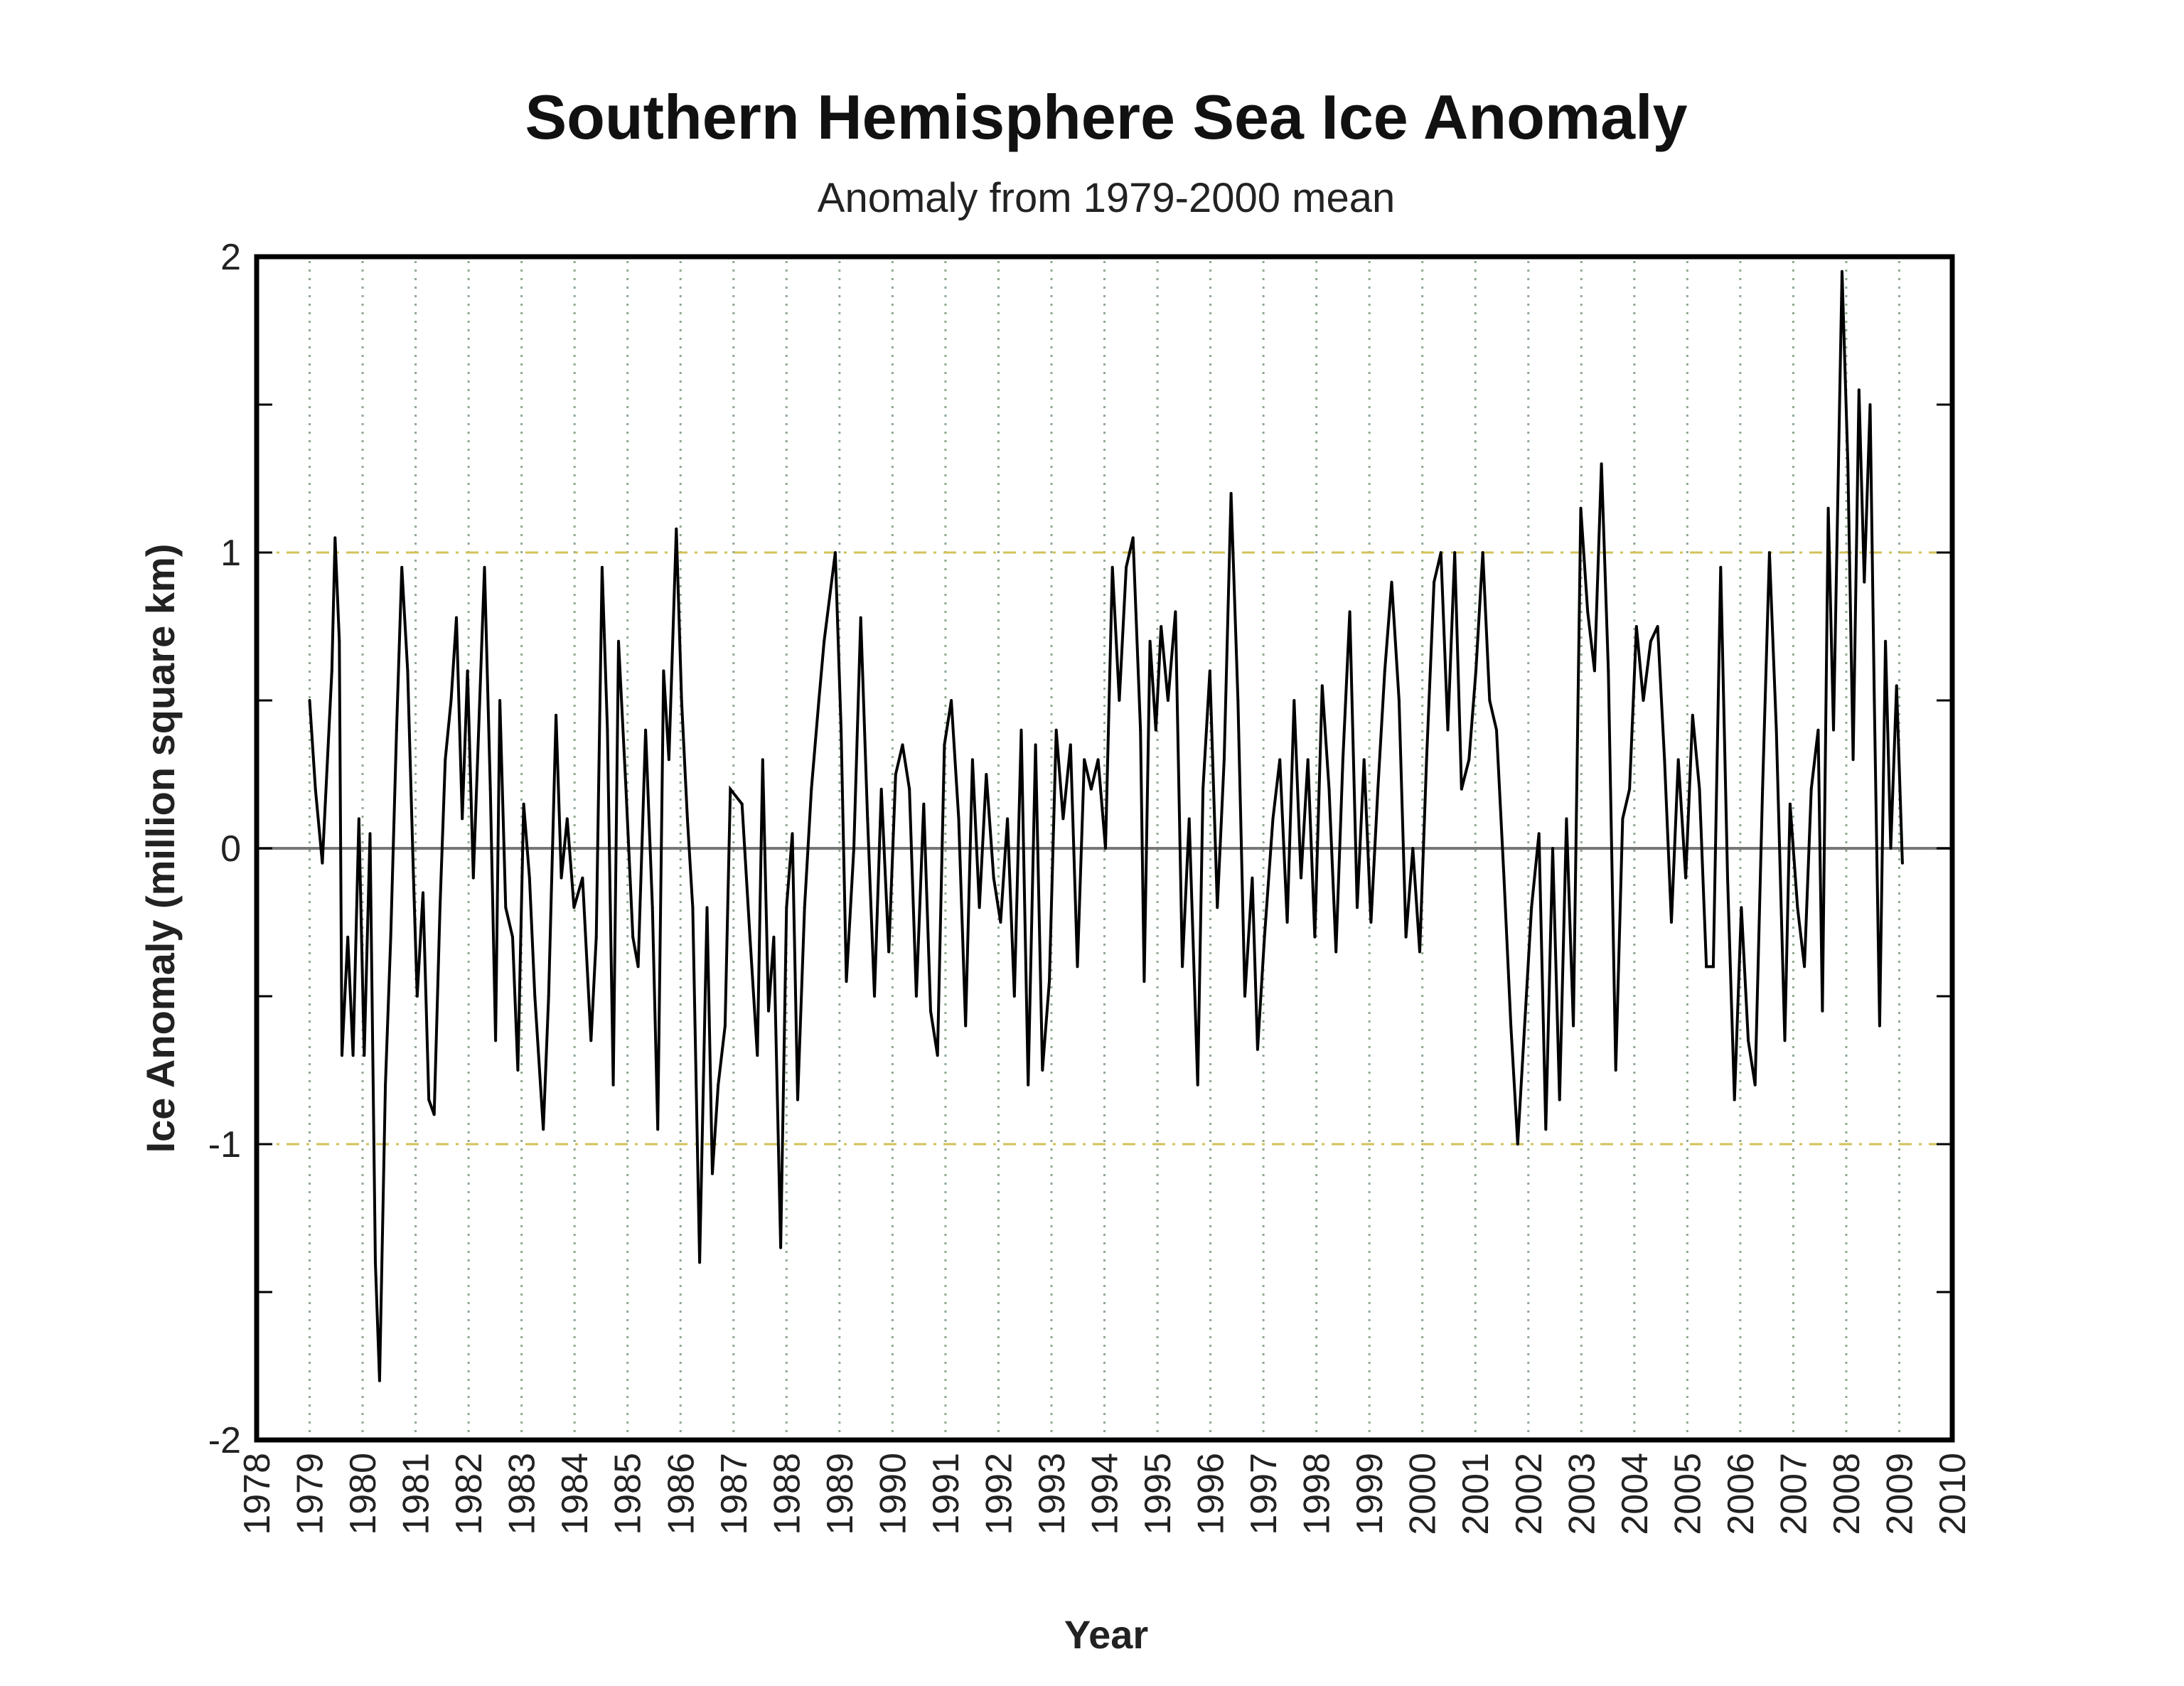 The height and width of the screenshot is (1686, 2184). I want to click on x-tick-label: 1979, so click(310, 1494).